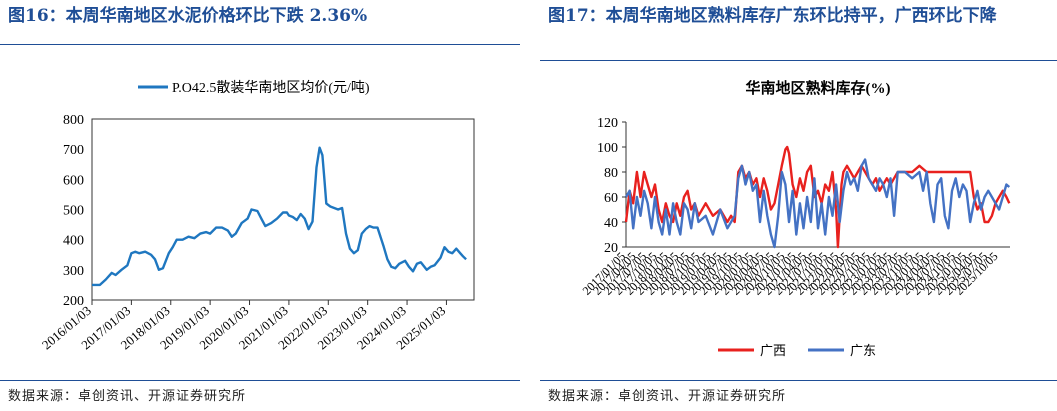 Image resolution: width=1057 pixels, height=411 pixels. Describe the element at coordinates (188, 16) in the screenshot. I see `left-figure-title: 图16：本周华南地区水泥价格环比下跌 2.36%` at that location.